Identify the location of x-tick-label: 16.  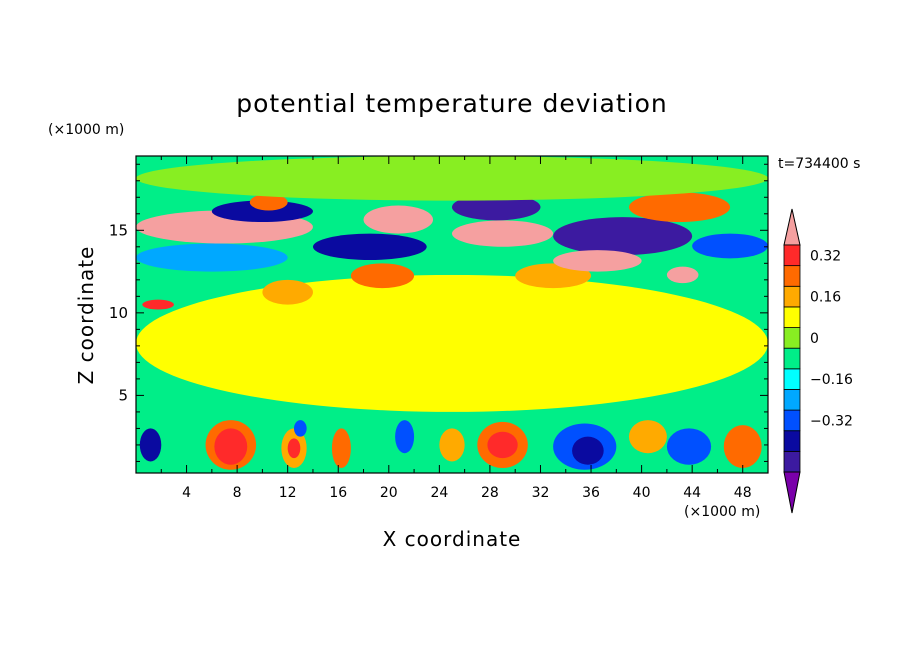
(338, 493).